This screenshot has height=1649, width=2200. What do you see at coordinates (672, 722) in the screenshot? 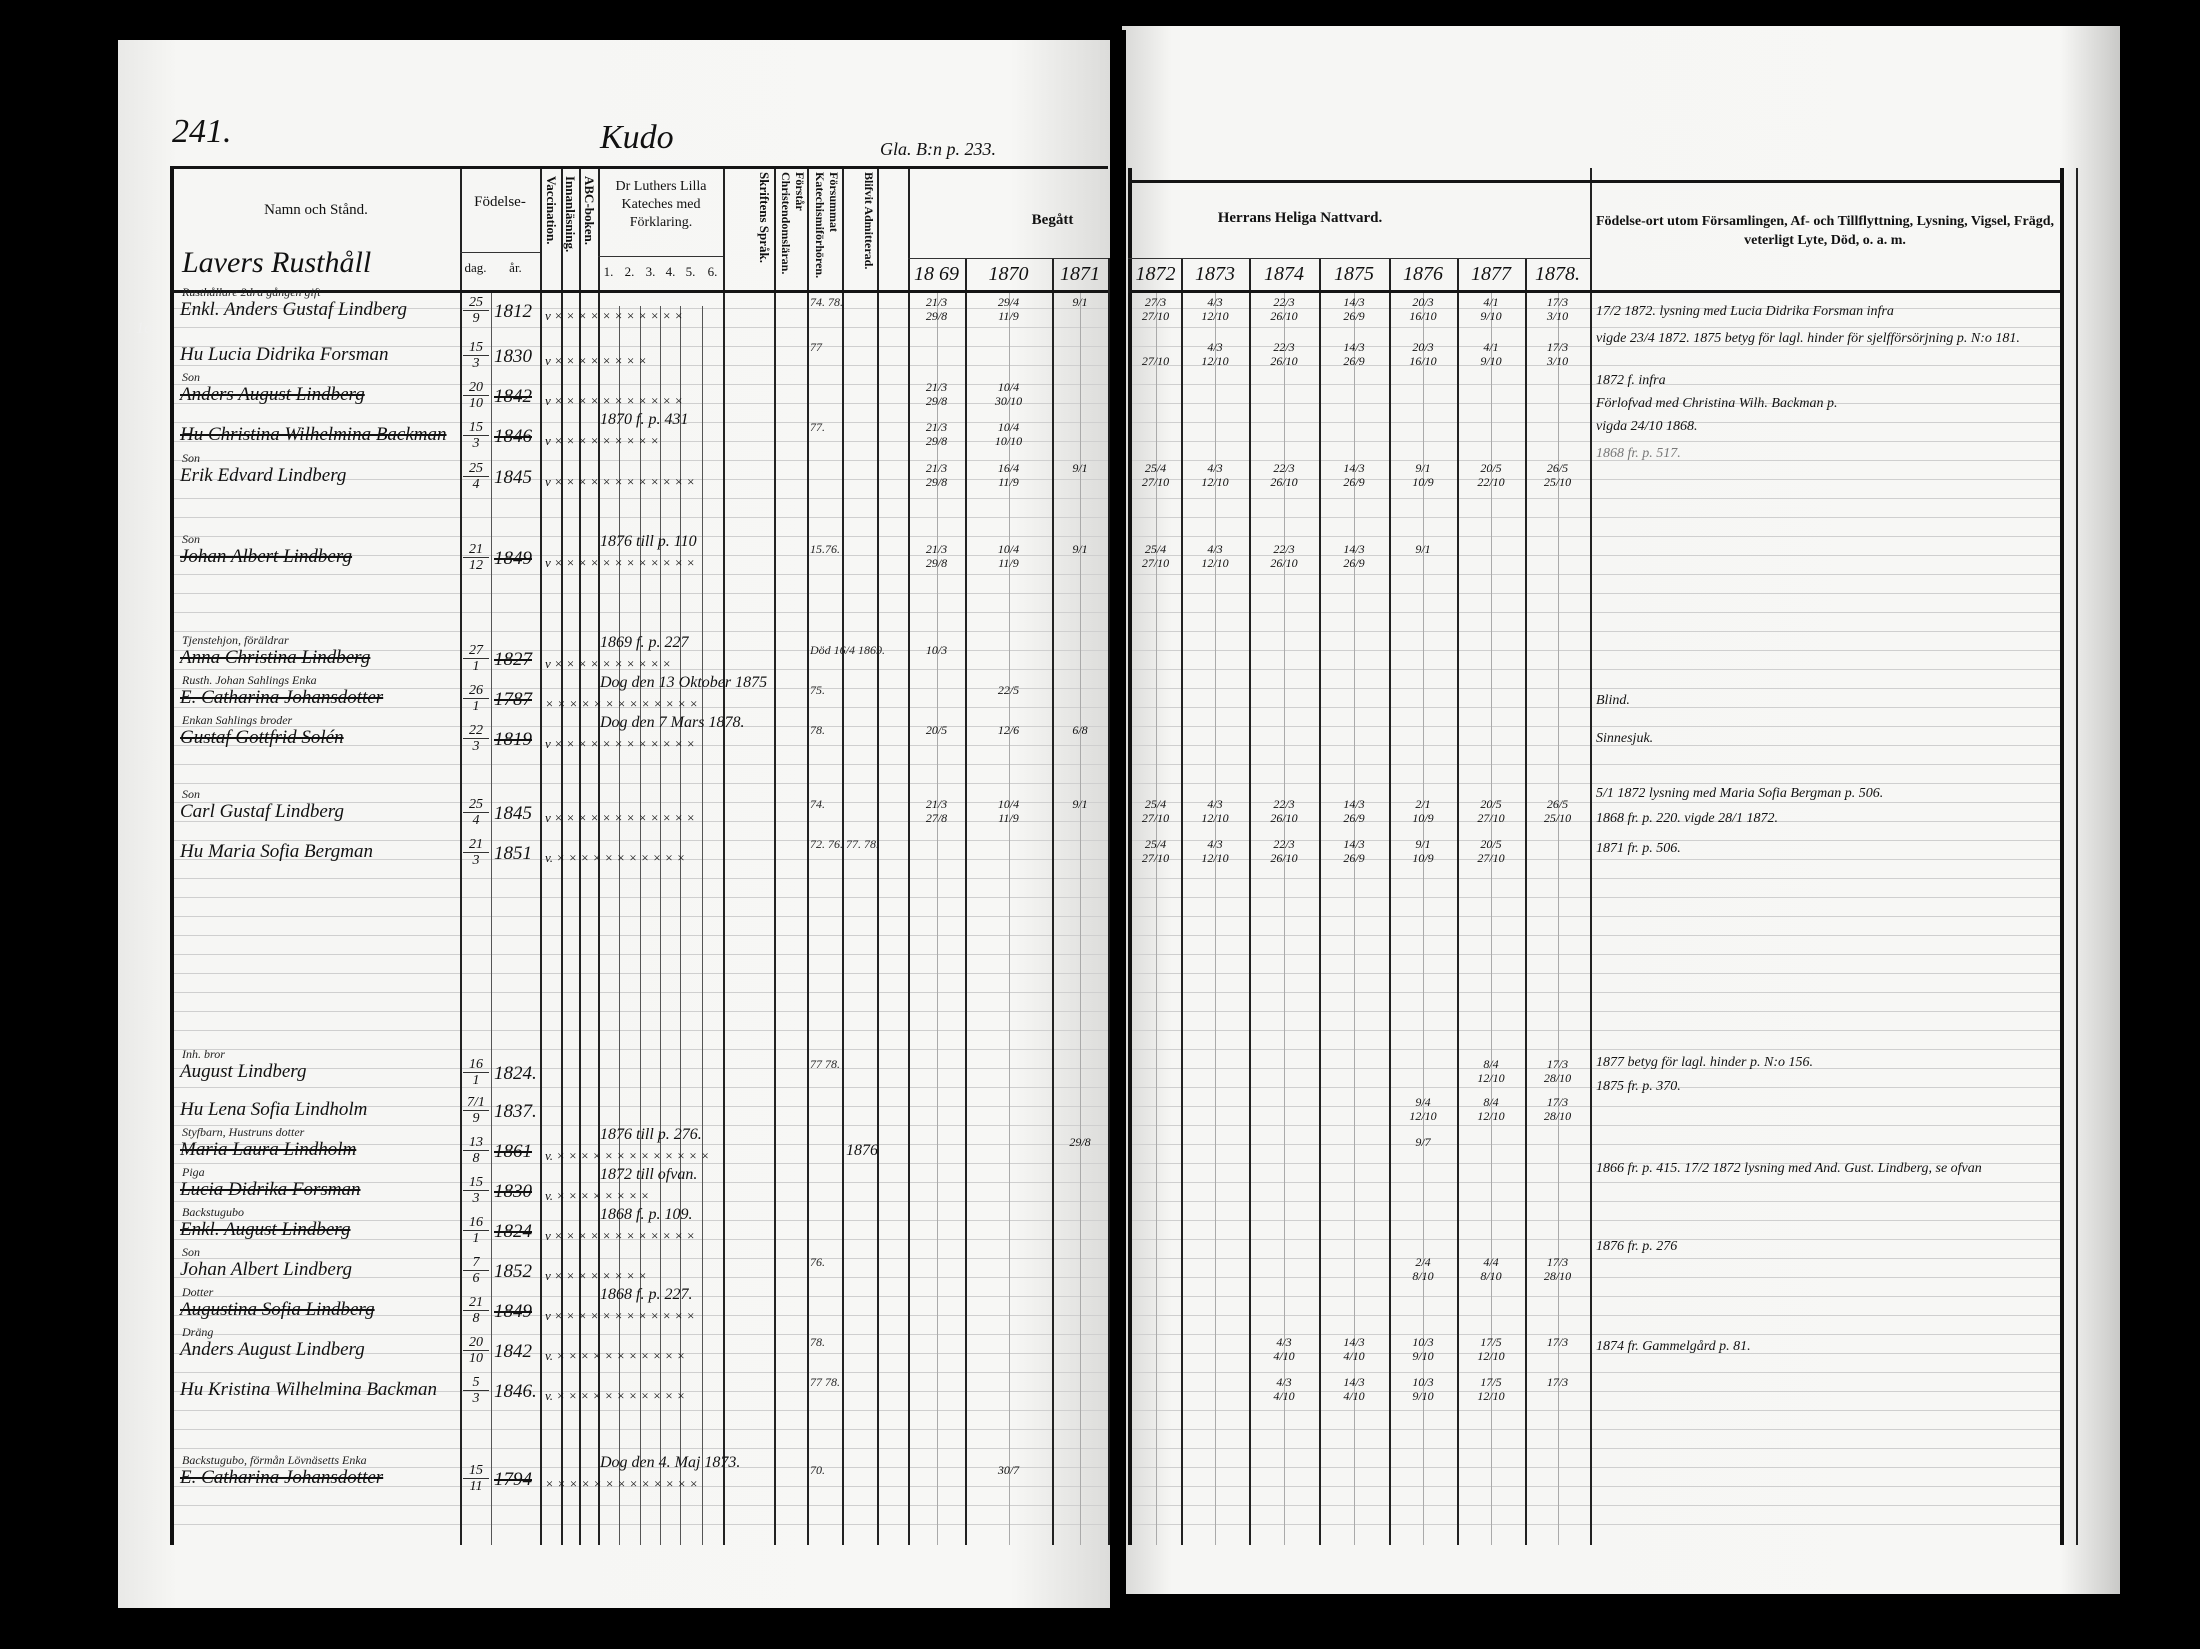
I see `row-remark: Dog den 7 Mars 1878.` at bounding box center [672, 722].